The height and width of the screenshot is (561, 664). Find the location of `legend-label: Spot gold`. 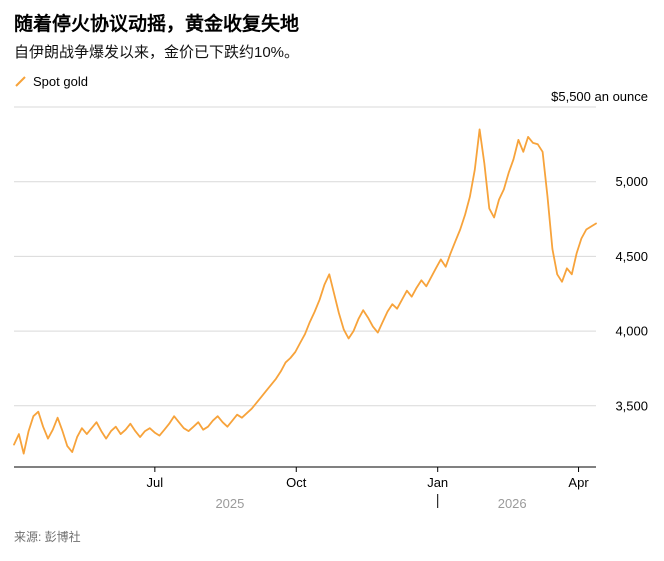

legend-label: Spot gold is located at coordinates (60, 81).